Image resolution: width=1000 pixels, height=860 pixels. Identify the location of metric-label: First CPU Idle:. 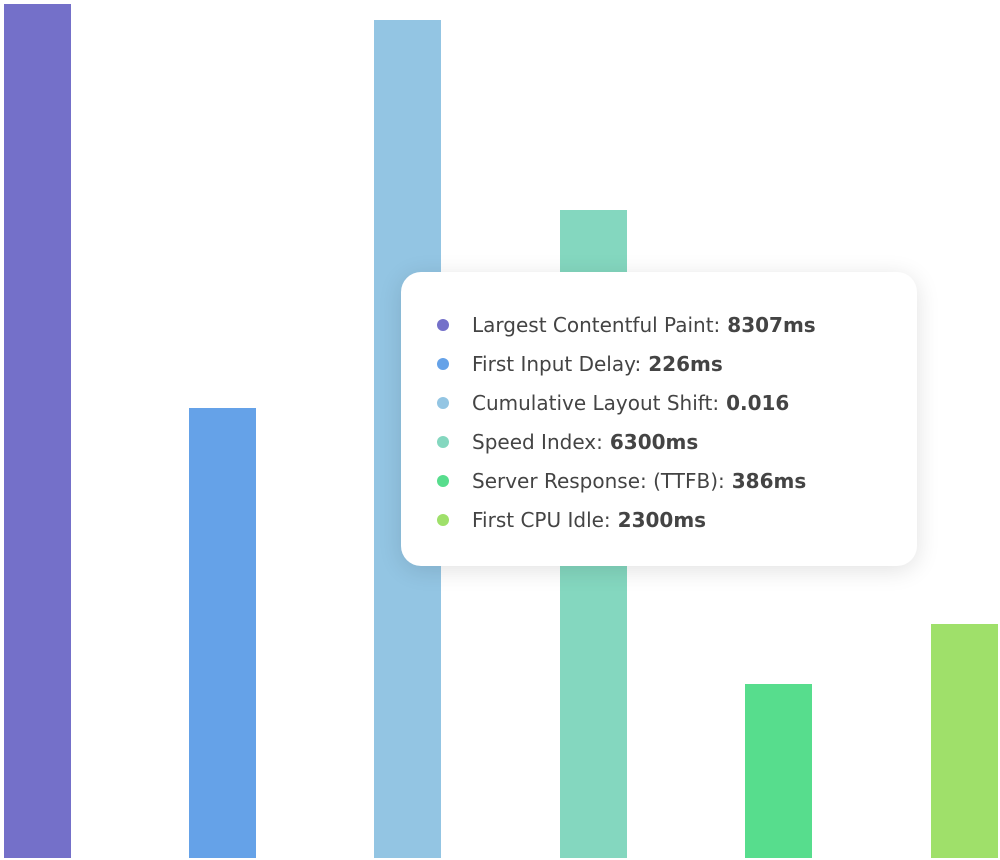
(541, 519).